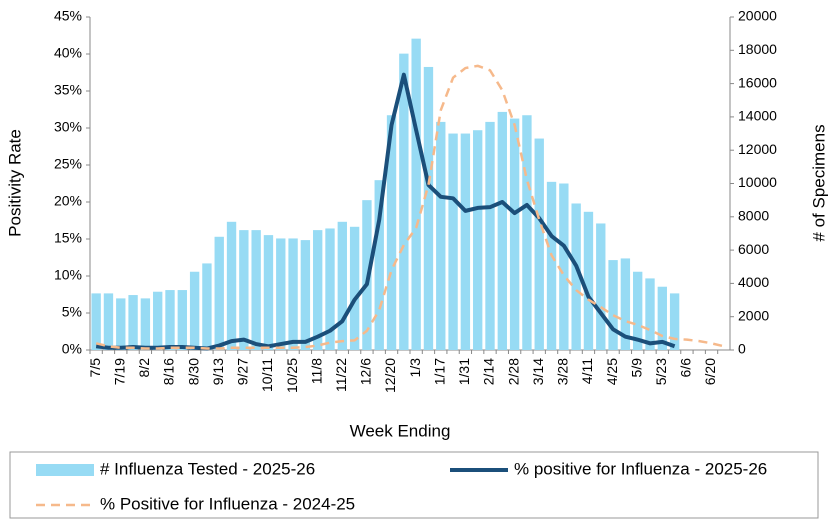 The width and height of the screenshot is (828, 520). I want to click on y-tick-label: 35%, so click(68, 90).